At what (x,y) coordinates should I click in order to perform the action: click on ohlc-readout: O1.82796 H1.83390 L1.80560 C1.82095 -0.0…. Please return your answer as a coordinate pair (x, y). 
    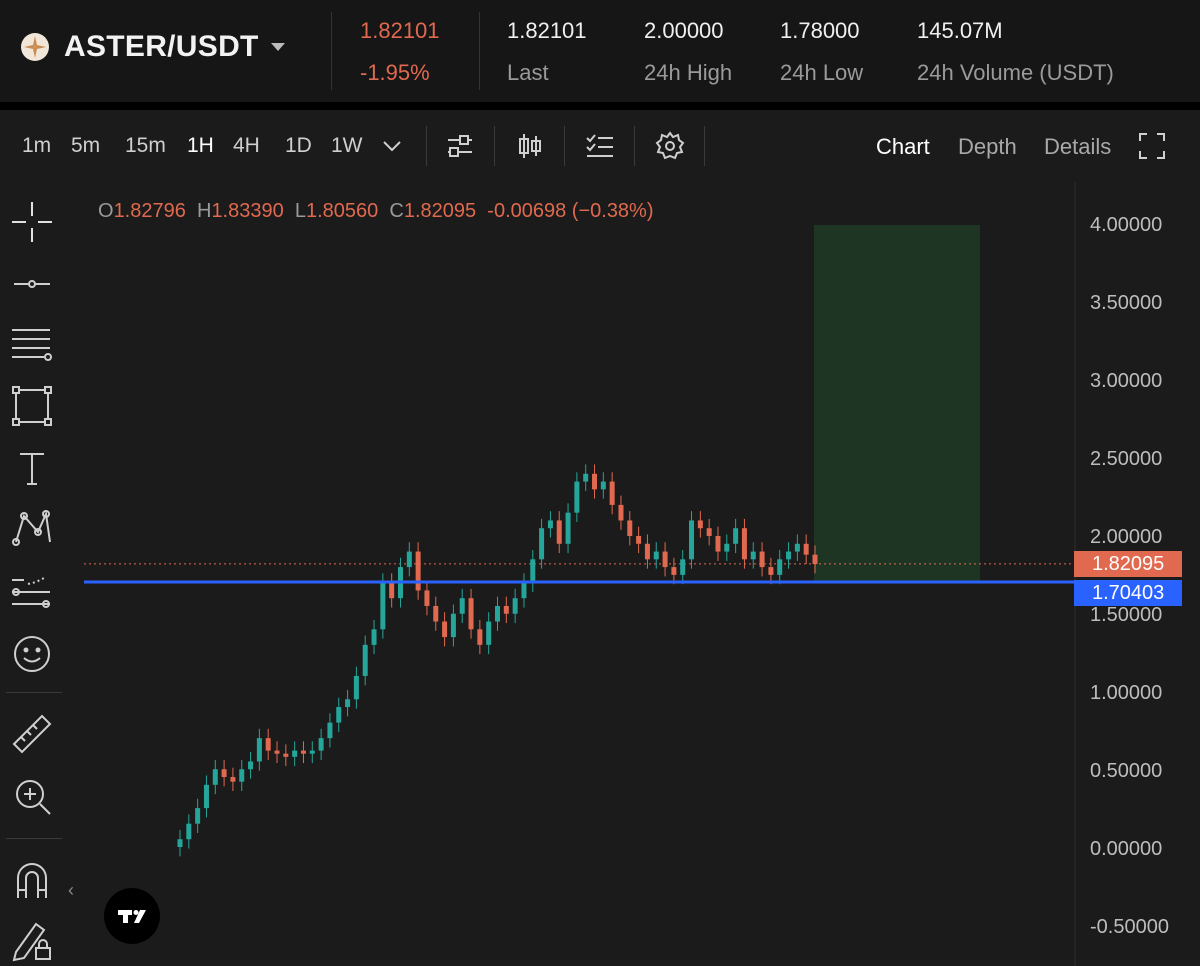
    Looking at the image, I should click on (376, 211).